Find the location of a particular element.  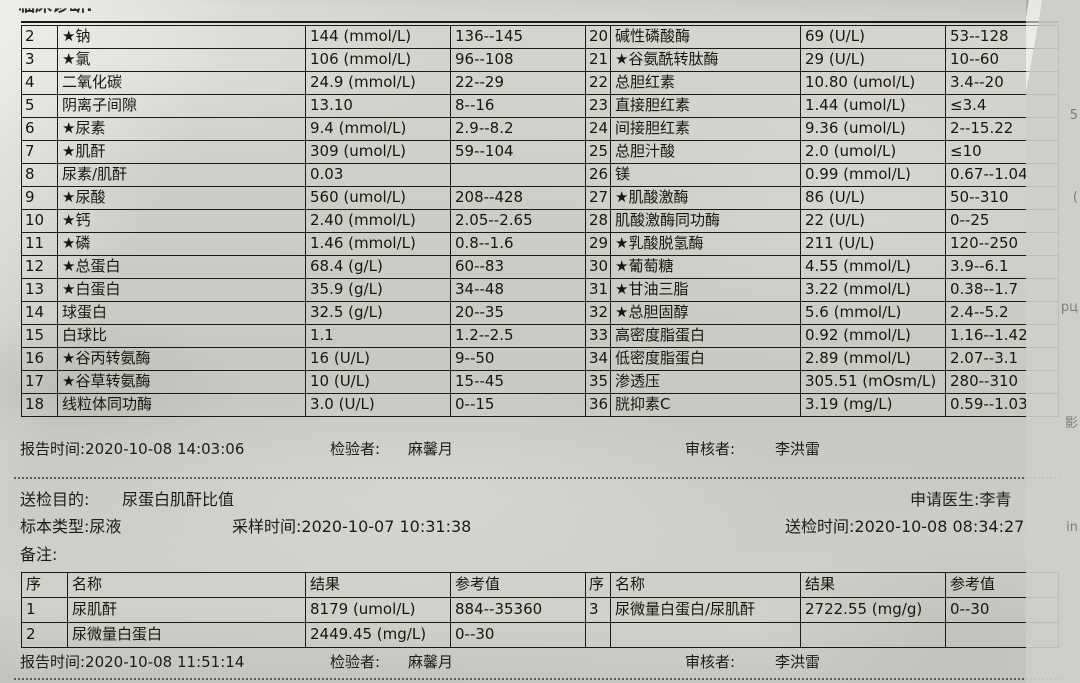

table-top-rule is located at coordinates (539, 22).